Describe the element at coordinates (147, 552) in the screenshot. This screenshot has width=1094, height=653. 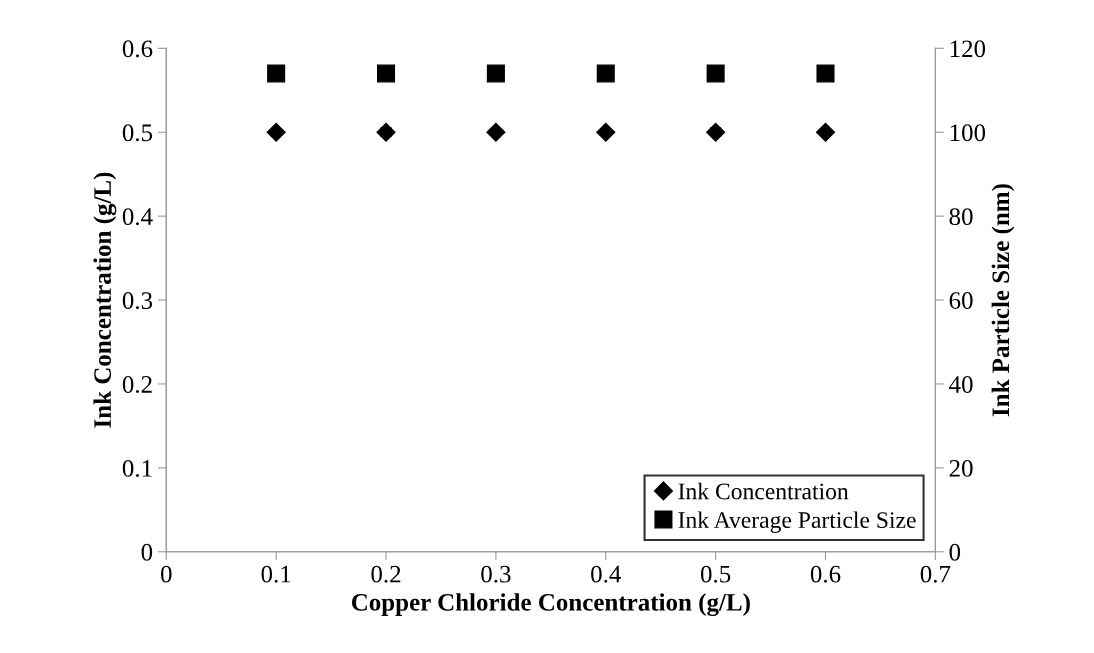
I see `y-tick-label: 0` at that location.